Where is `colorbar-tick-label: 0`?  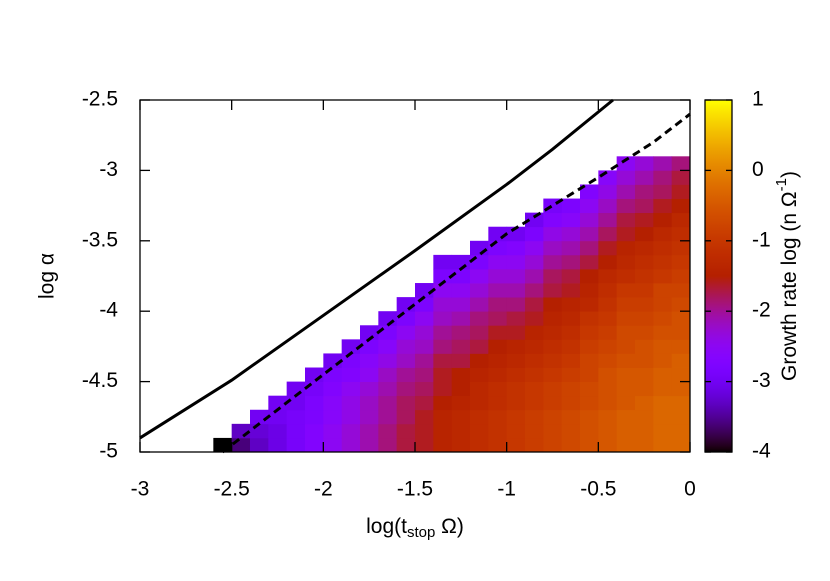 colorbar-tick-label: 0 is located at coordinates (758, 169).